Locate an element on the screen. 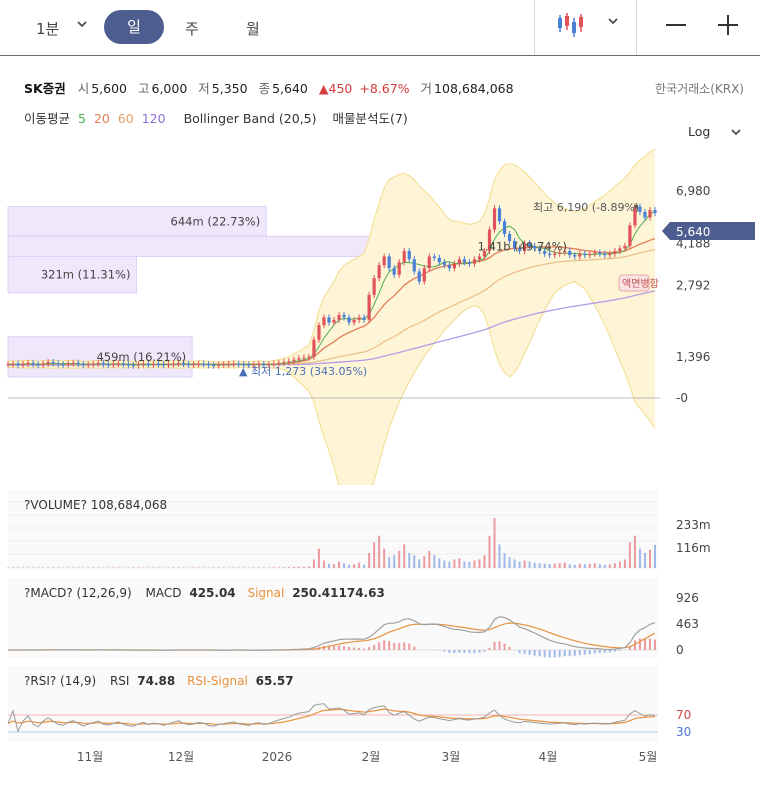 The height and width of the screenshot is (790, 760). ma60-label: 60 is located at coordinates (125, 118).